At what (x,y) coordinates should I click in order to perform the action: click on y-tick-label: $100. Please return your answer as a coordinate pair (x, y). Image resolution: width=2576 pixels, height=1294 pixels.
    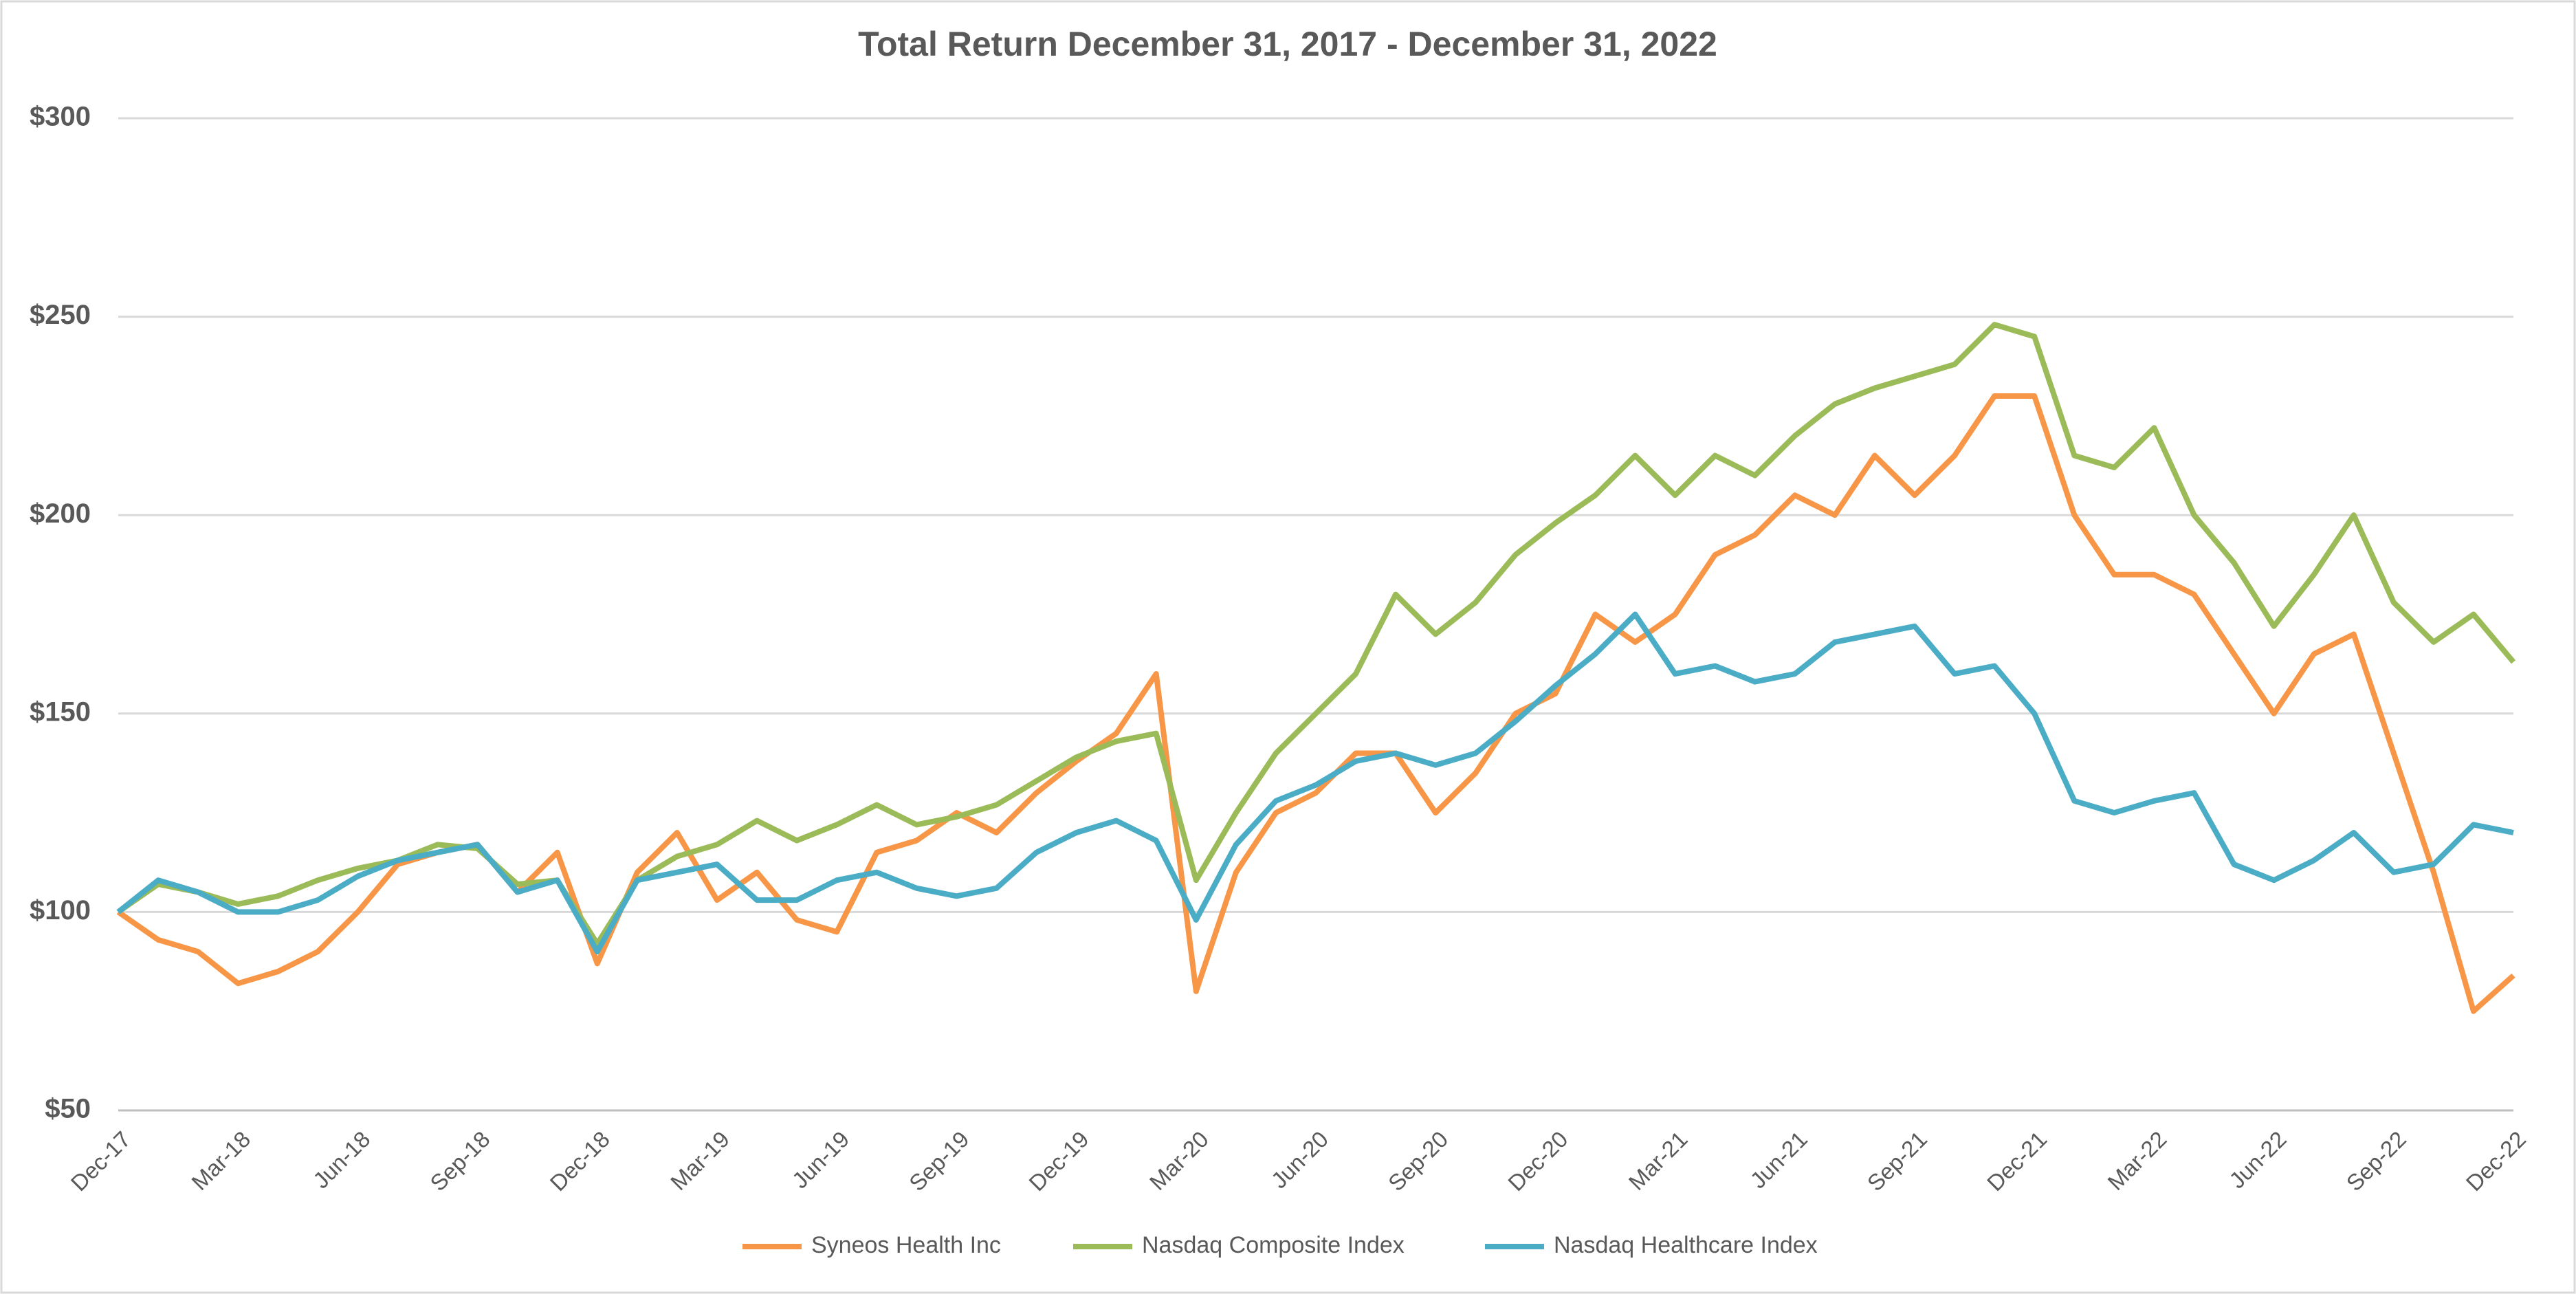
    Looking at the image, I should click on (60, 910).